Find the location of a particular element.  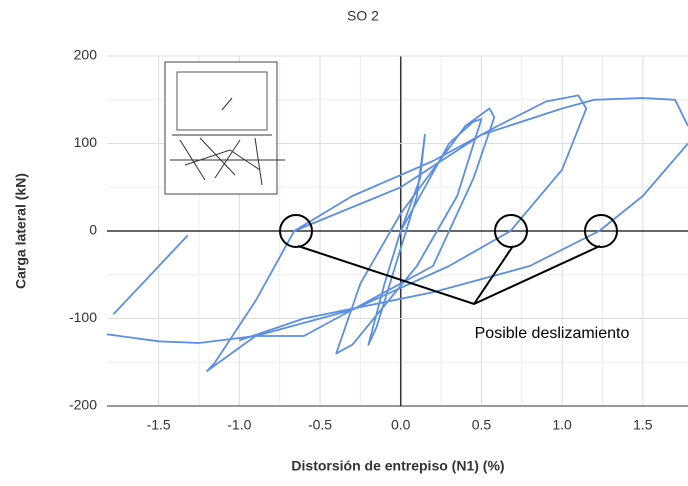

y-axis-label: Carga lateral (kN) is located at coordinates (21, 231).